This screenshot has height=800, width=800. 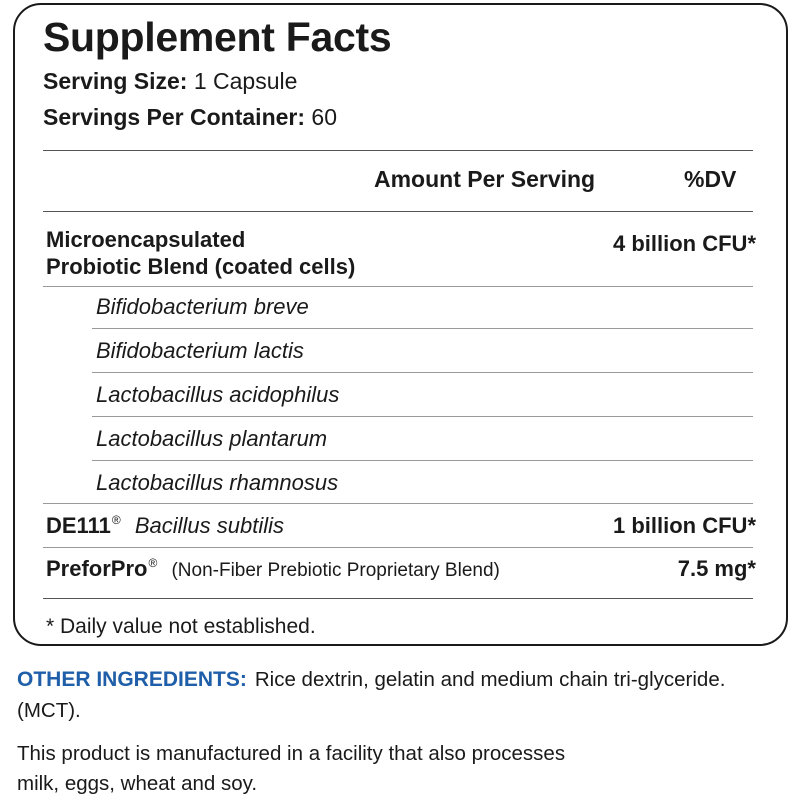 What do you see at coordinates (181, 626) in the screenshot?
I see `daily-value-footnote: * Daily value not established.` at bounding box center [181, 626].